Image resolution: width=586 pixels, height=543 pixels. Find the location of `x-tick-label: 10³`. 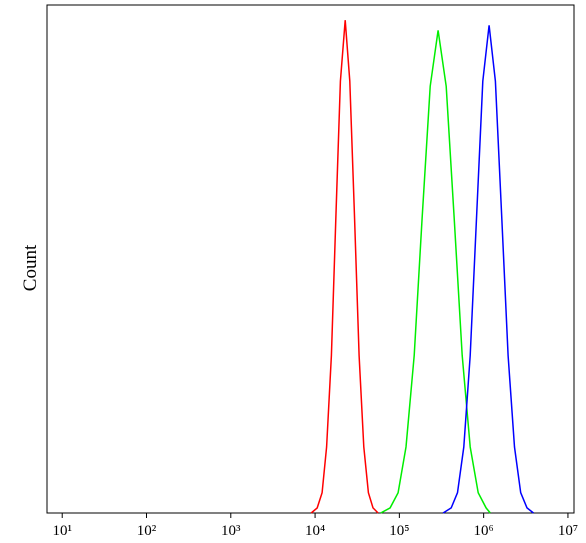

x-tick-label: 10³ is located at coordinates (231, 531).